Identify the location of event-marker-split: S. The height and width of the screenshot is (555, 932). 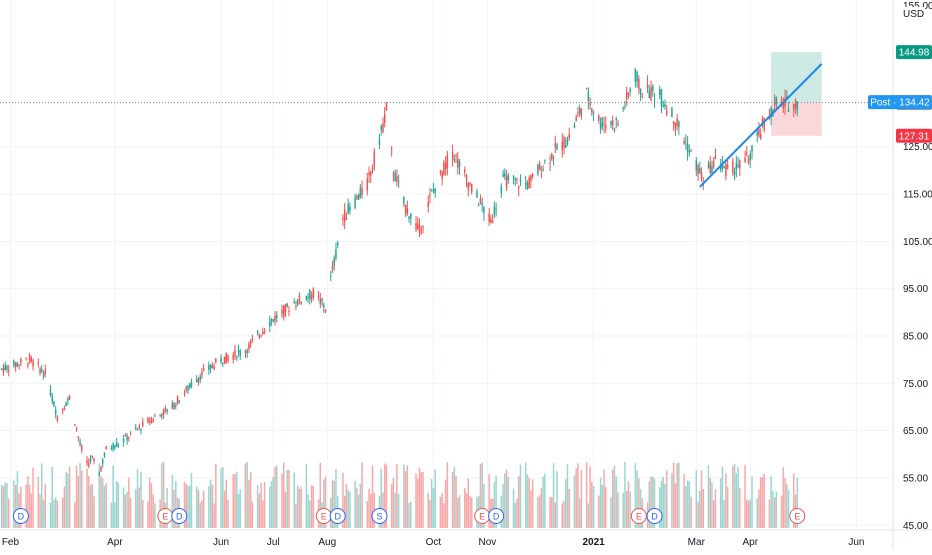
(379, 516).